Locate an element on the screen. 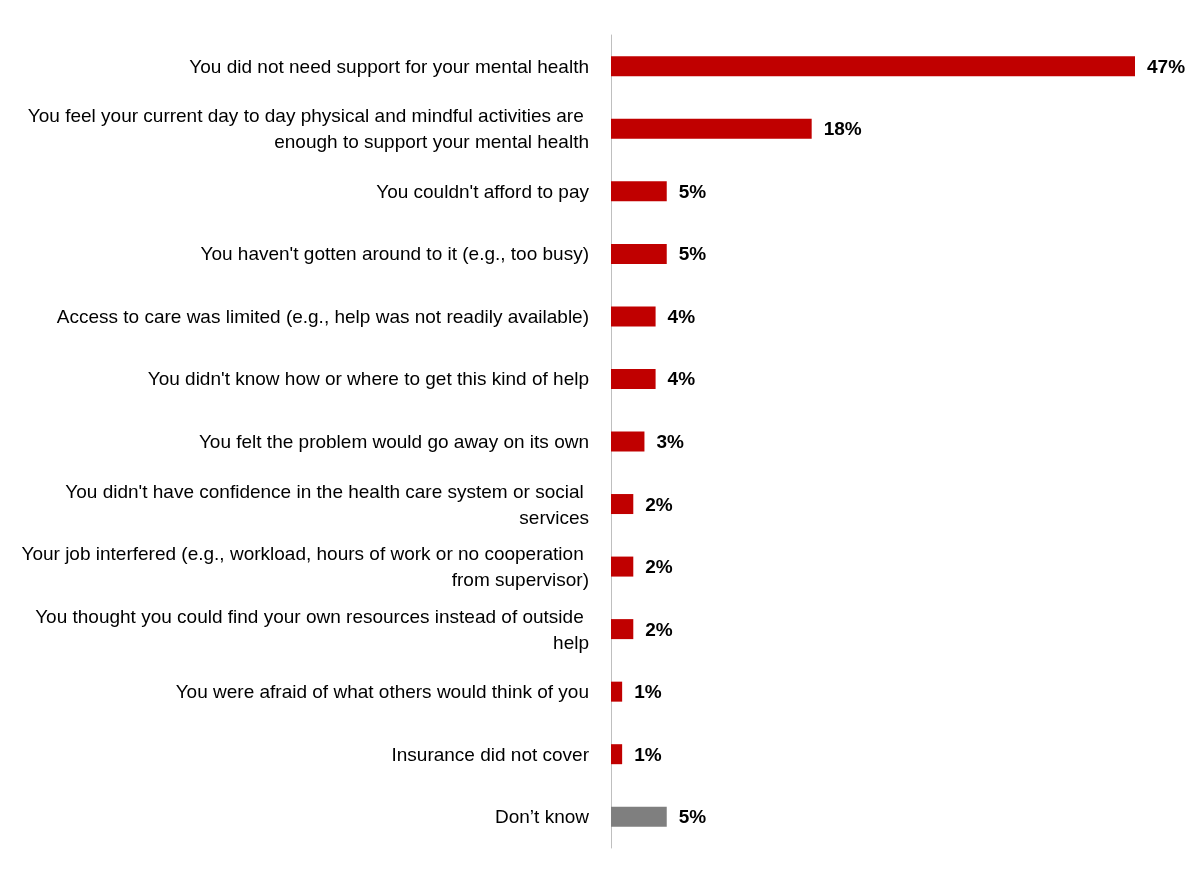  y-tick-label: You felt the problem would go away on its own is located at coordinates (393, 441).